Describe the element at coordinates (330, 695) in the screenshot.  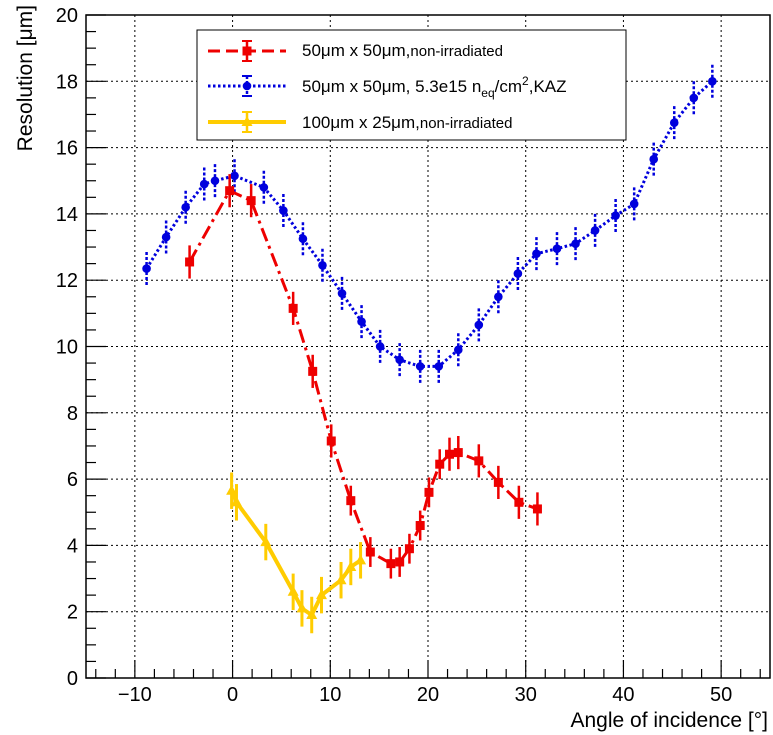
I see `x-tick-label: 10` at that location.